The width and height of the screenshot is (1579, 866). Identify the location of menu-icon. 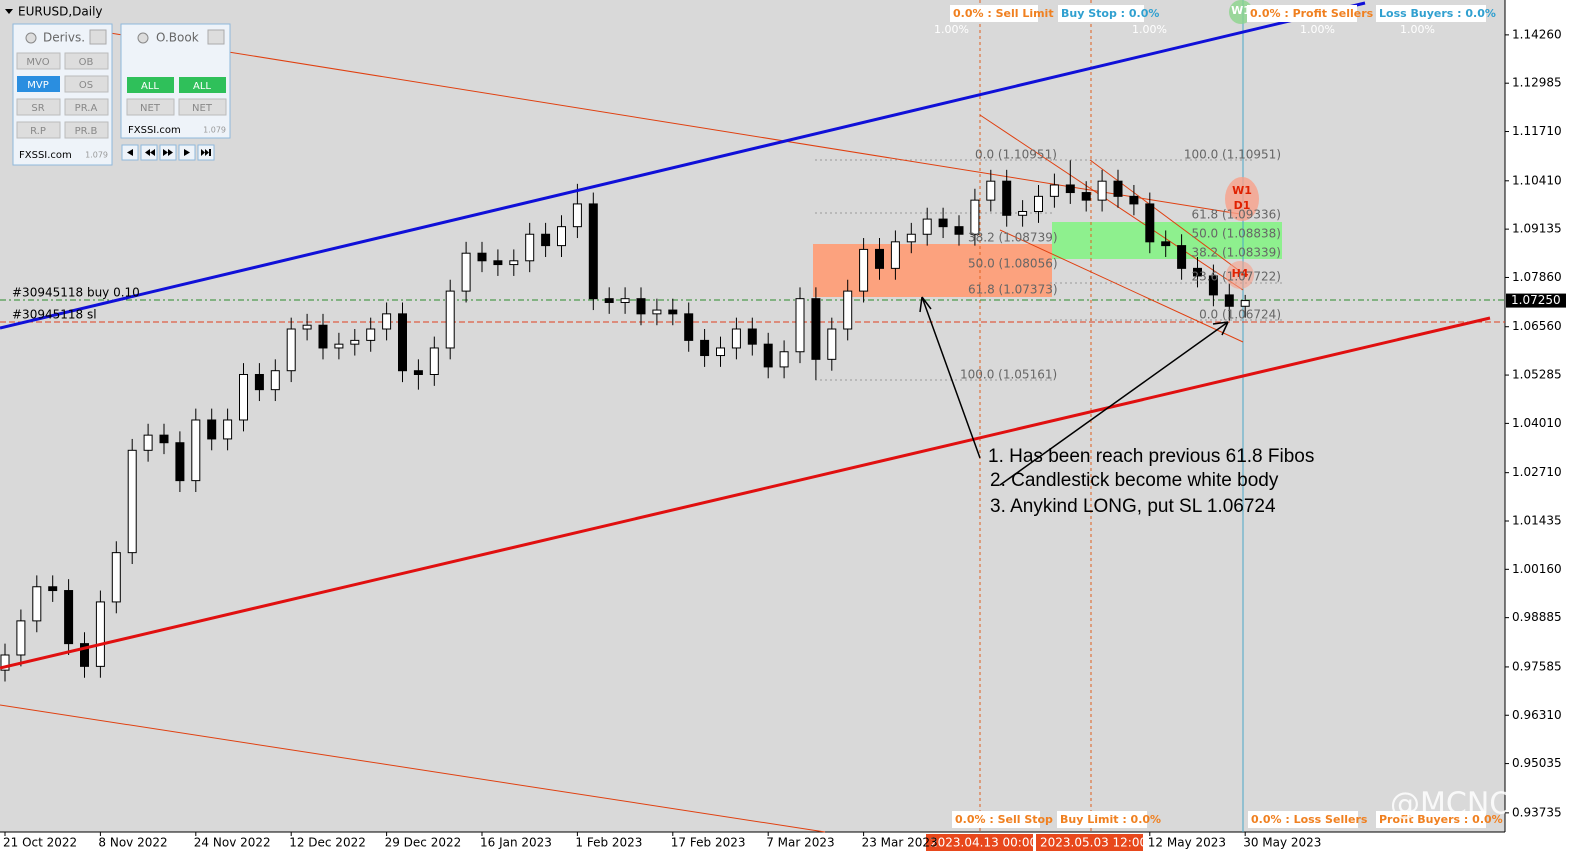
(9, 11).